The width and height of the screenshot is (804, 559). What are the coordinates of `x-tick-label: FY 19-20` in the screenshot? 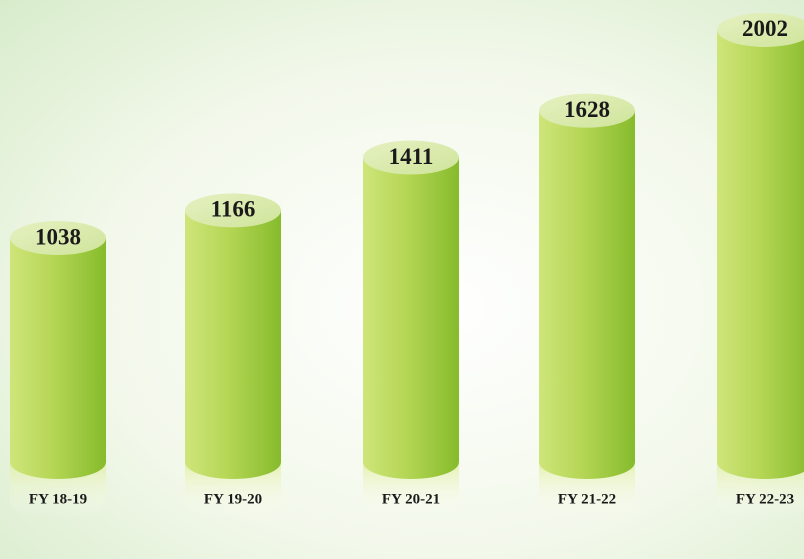 It's located at (233, 499).